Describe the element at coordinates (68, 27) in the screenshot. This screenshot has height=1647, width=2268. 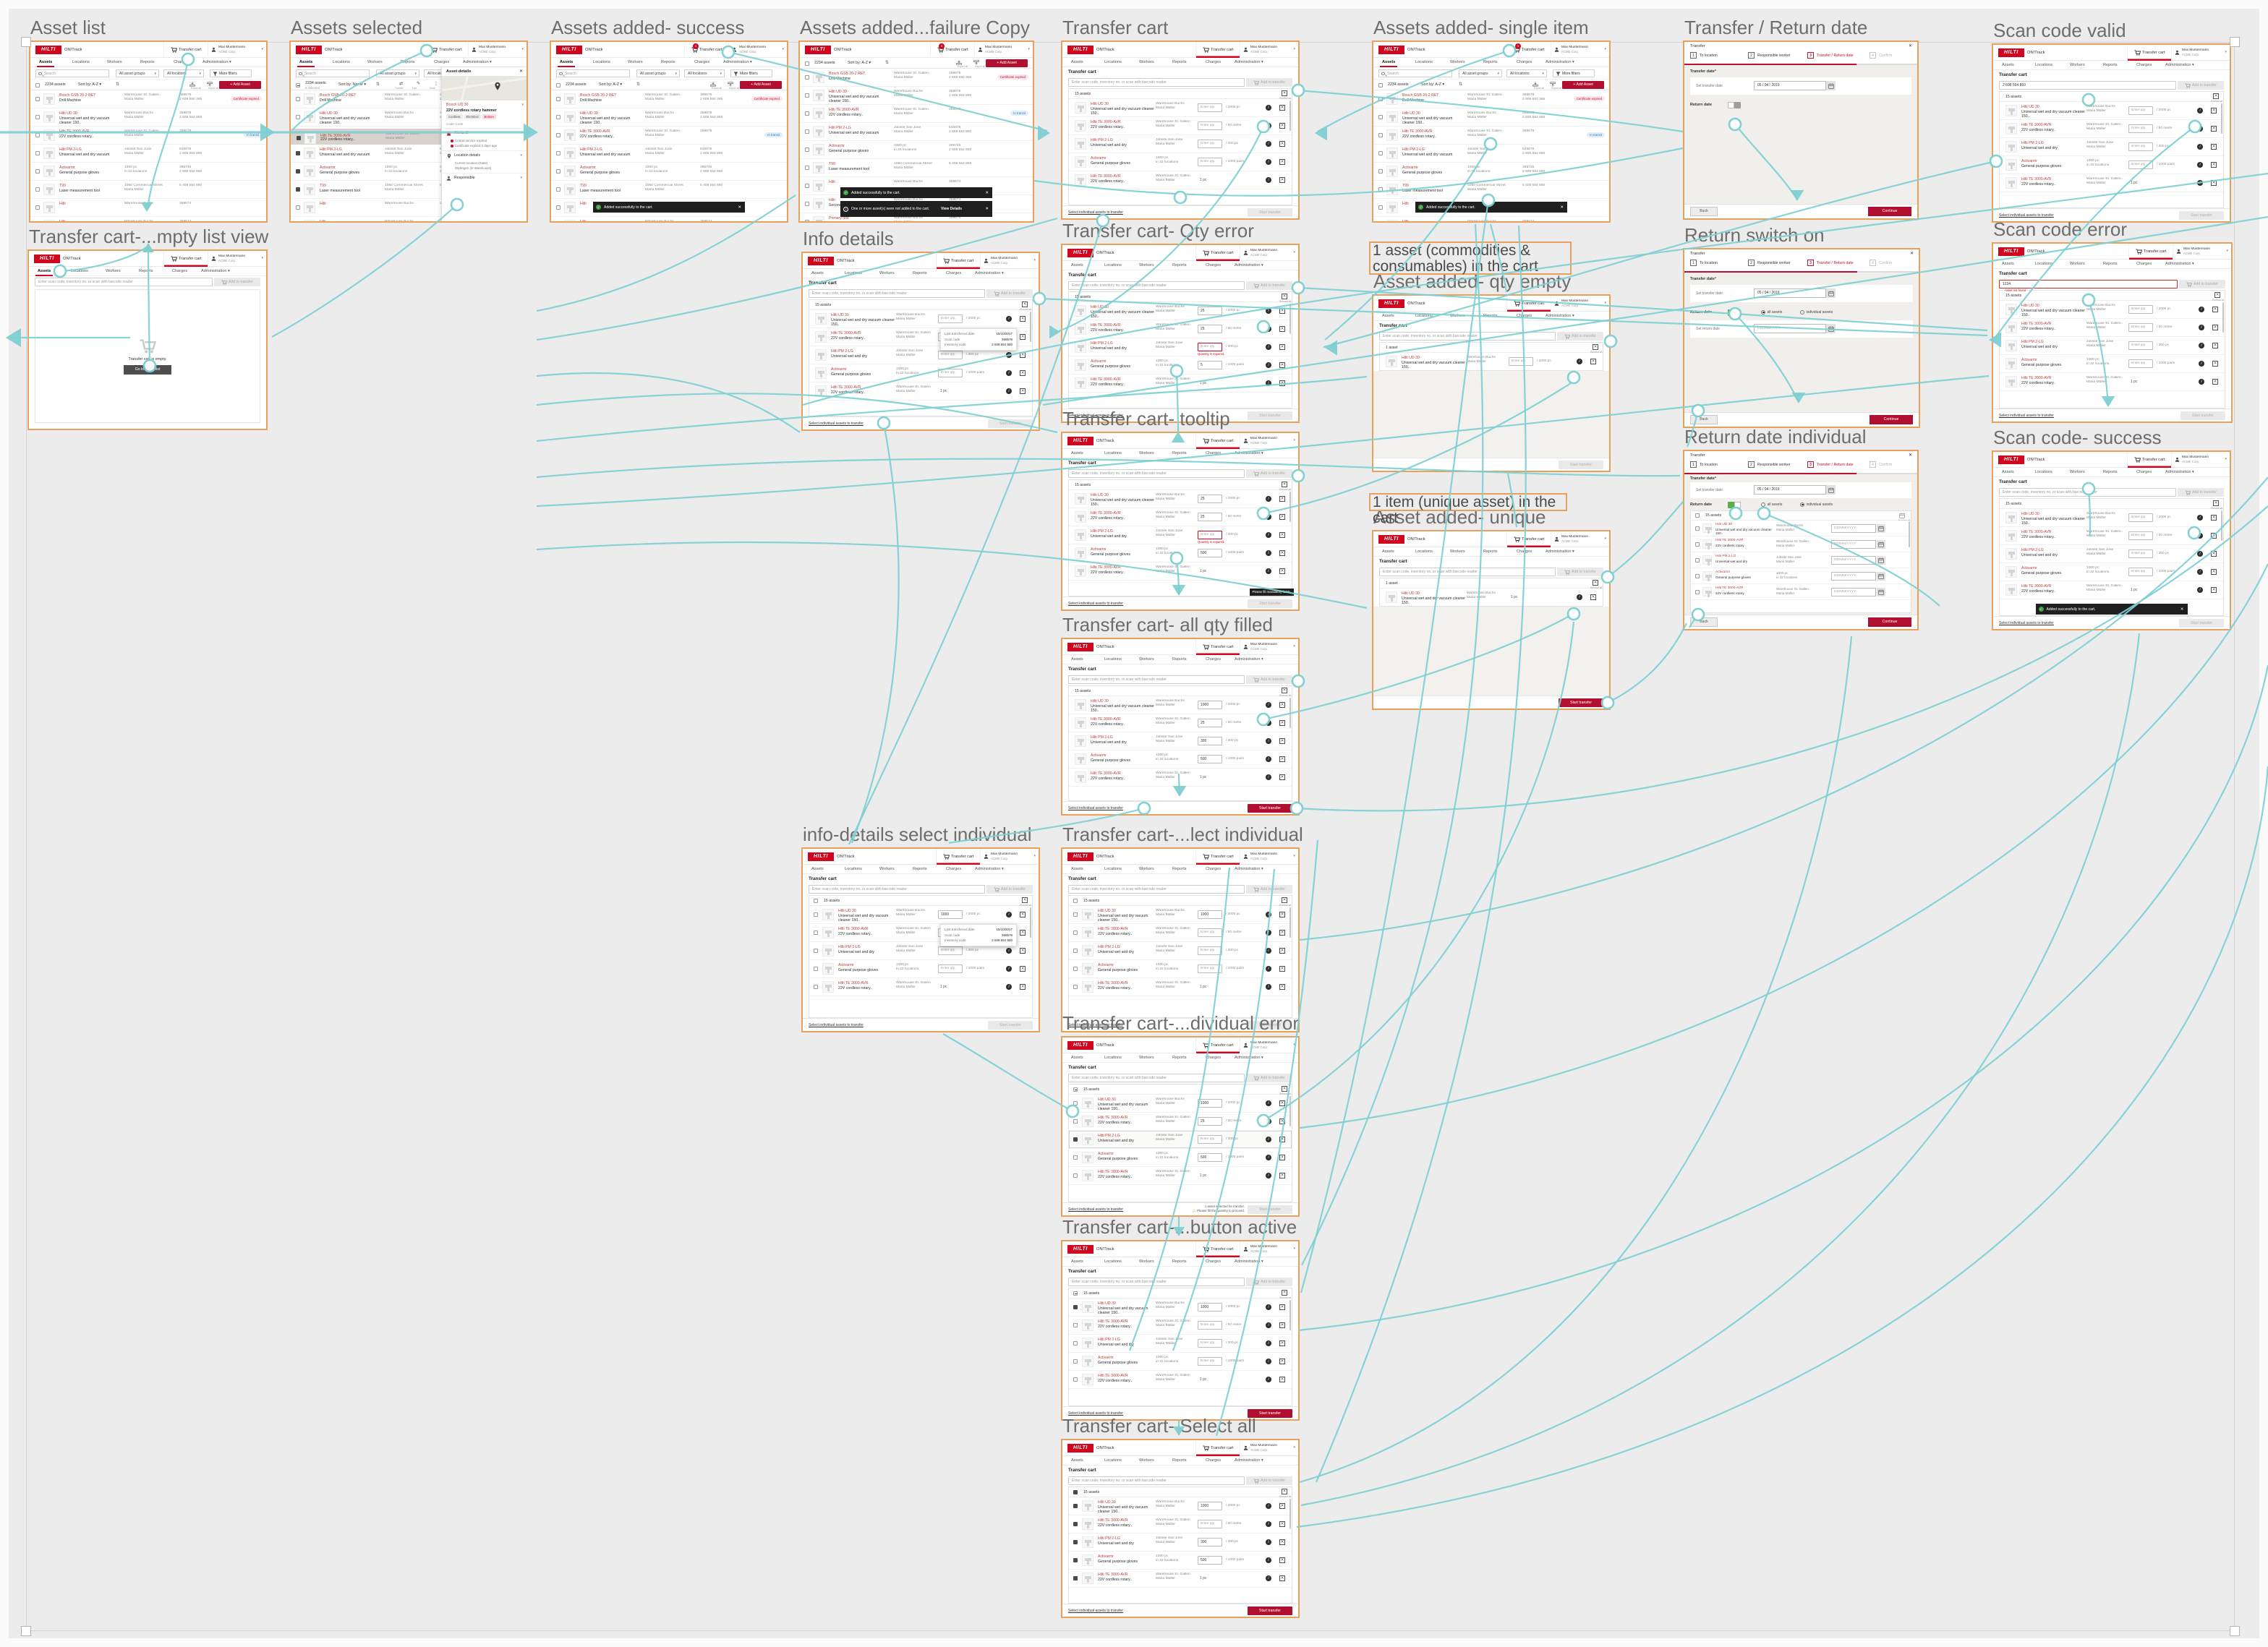
I see `frame-title: Asset list` at that location.